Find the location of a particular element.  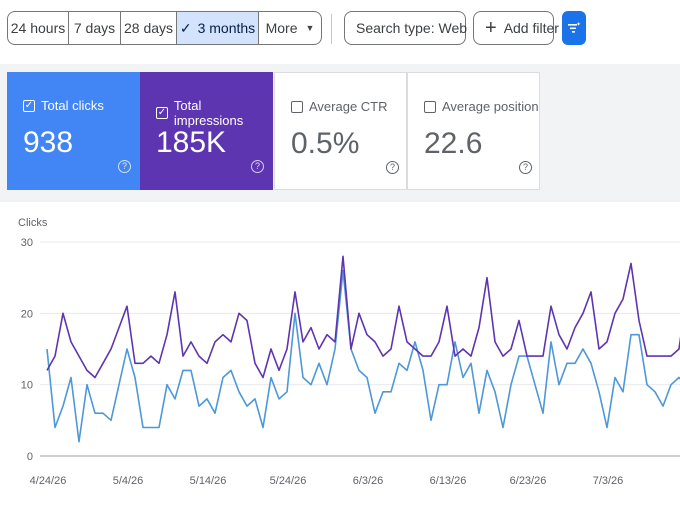

search-type-button: Search type: Web ▼ is located at coordinates (415, 28).